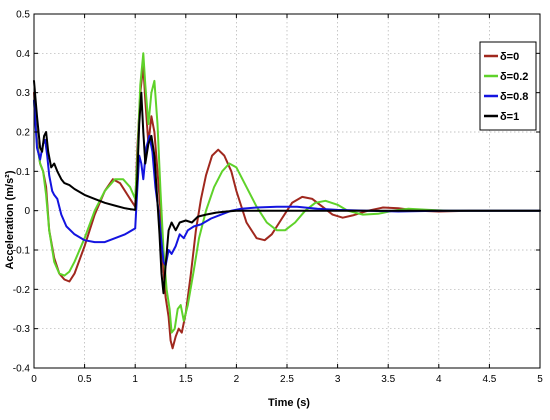  Describe the element at coordinates (34, 379) in the screenshot. I see `x-tick-label: 0` at that location.